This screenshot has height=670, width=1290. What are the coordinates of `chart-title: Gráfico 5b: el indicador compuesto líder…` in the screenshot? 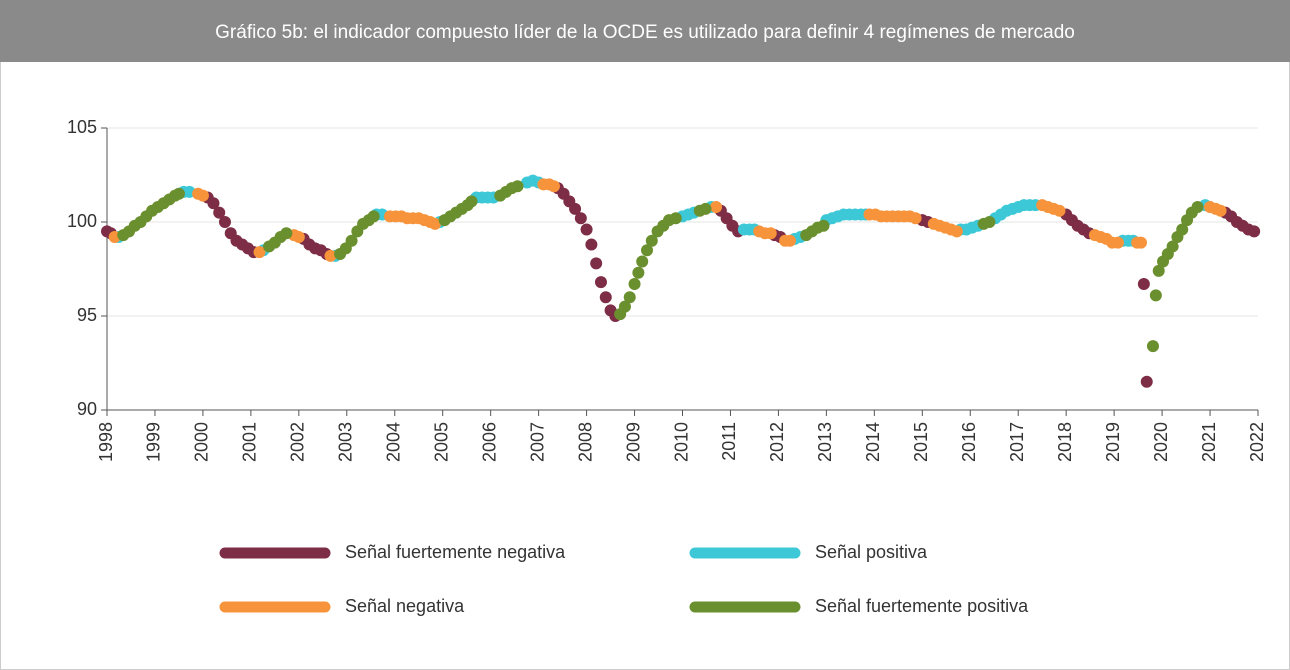 It's located at (645, 32).